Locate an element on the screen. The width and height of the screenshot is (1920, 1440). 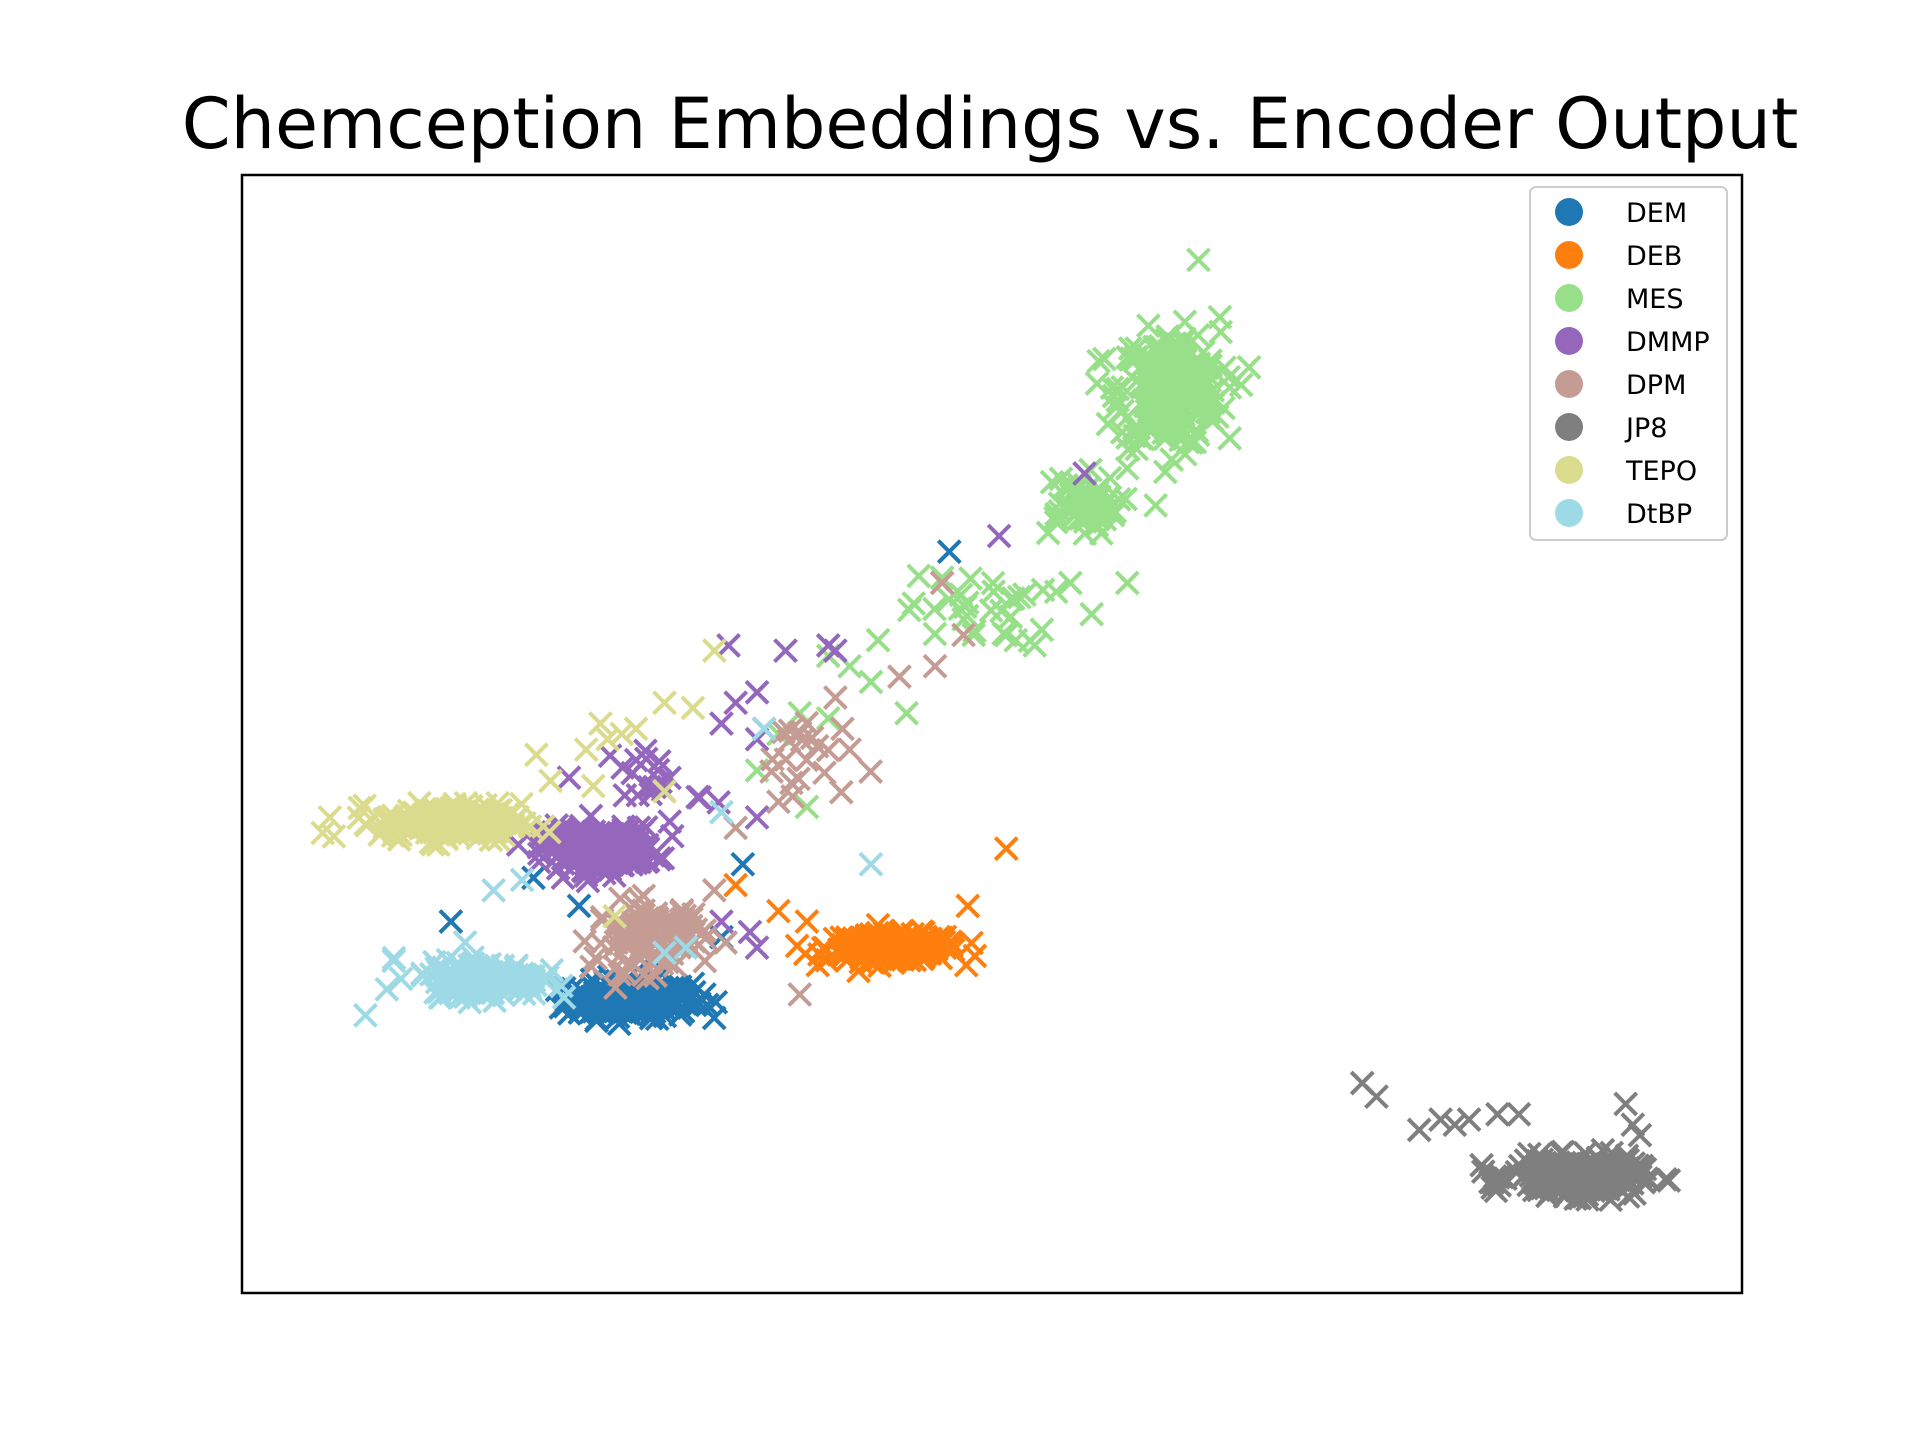
legend-item-dmmp: DMMP is located at coordinates (1632, 342).